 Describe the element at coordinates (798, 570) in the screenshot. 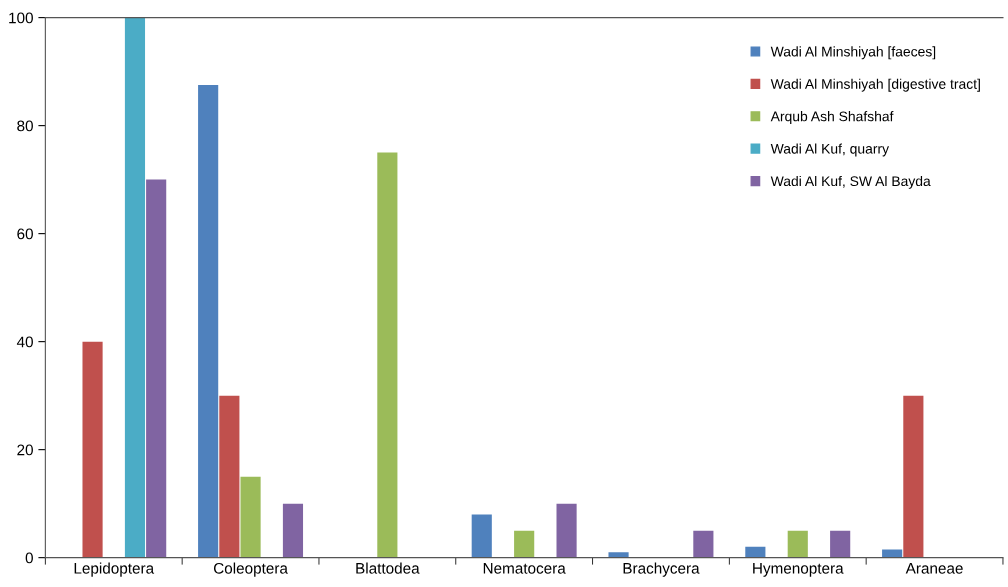

I see `x-tick-label: Hymenoptera` at that location.